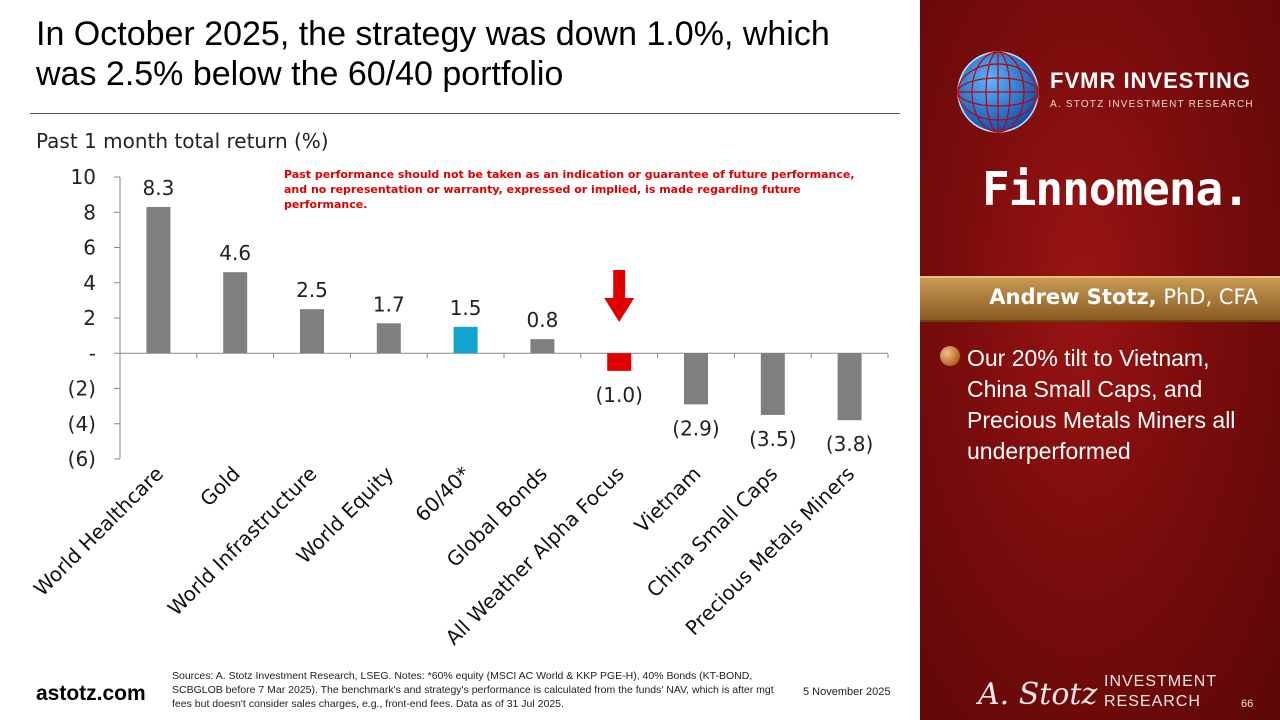  What do you see at coordinates (83, 177) in the screenshot?
I see `y-tick-label: 10` at bounding box center [83, 177].